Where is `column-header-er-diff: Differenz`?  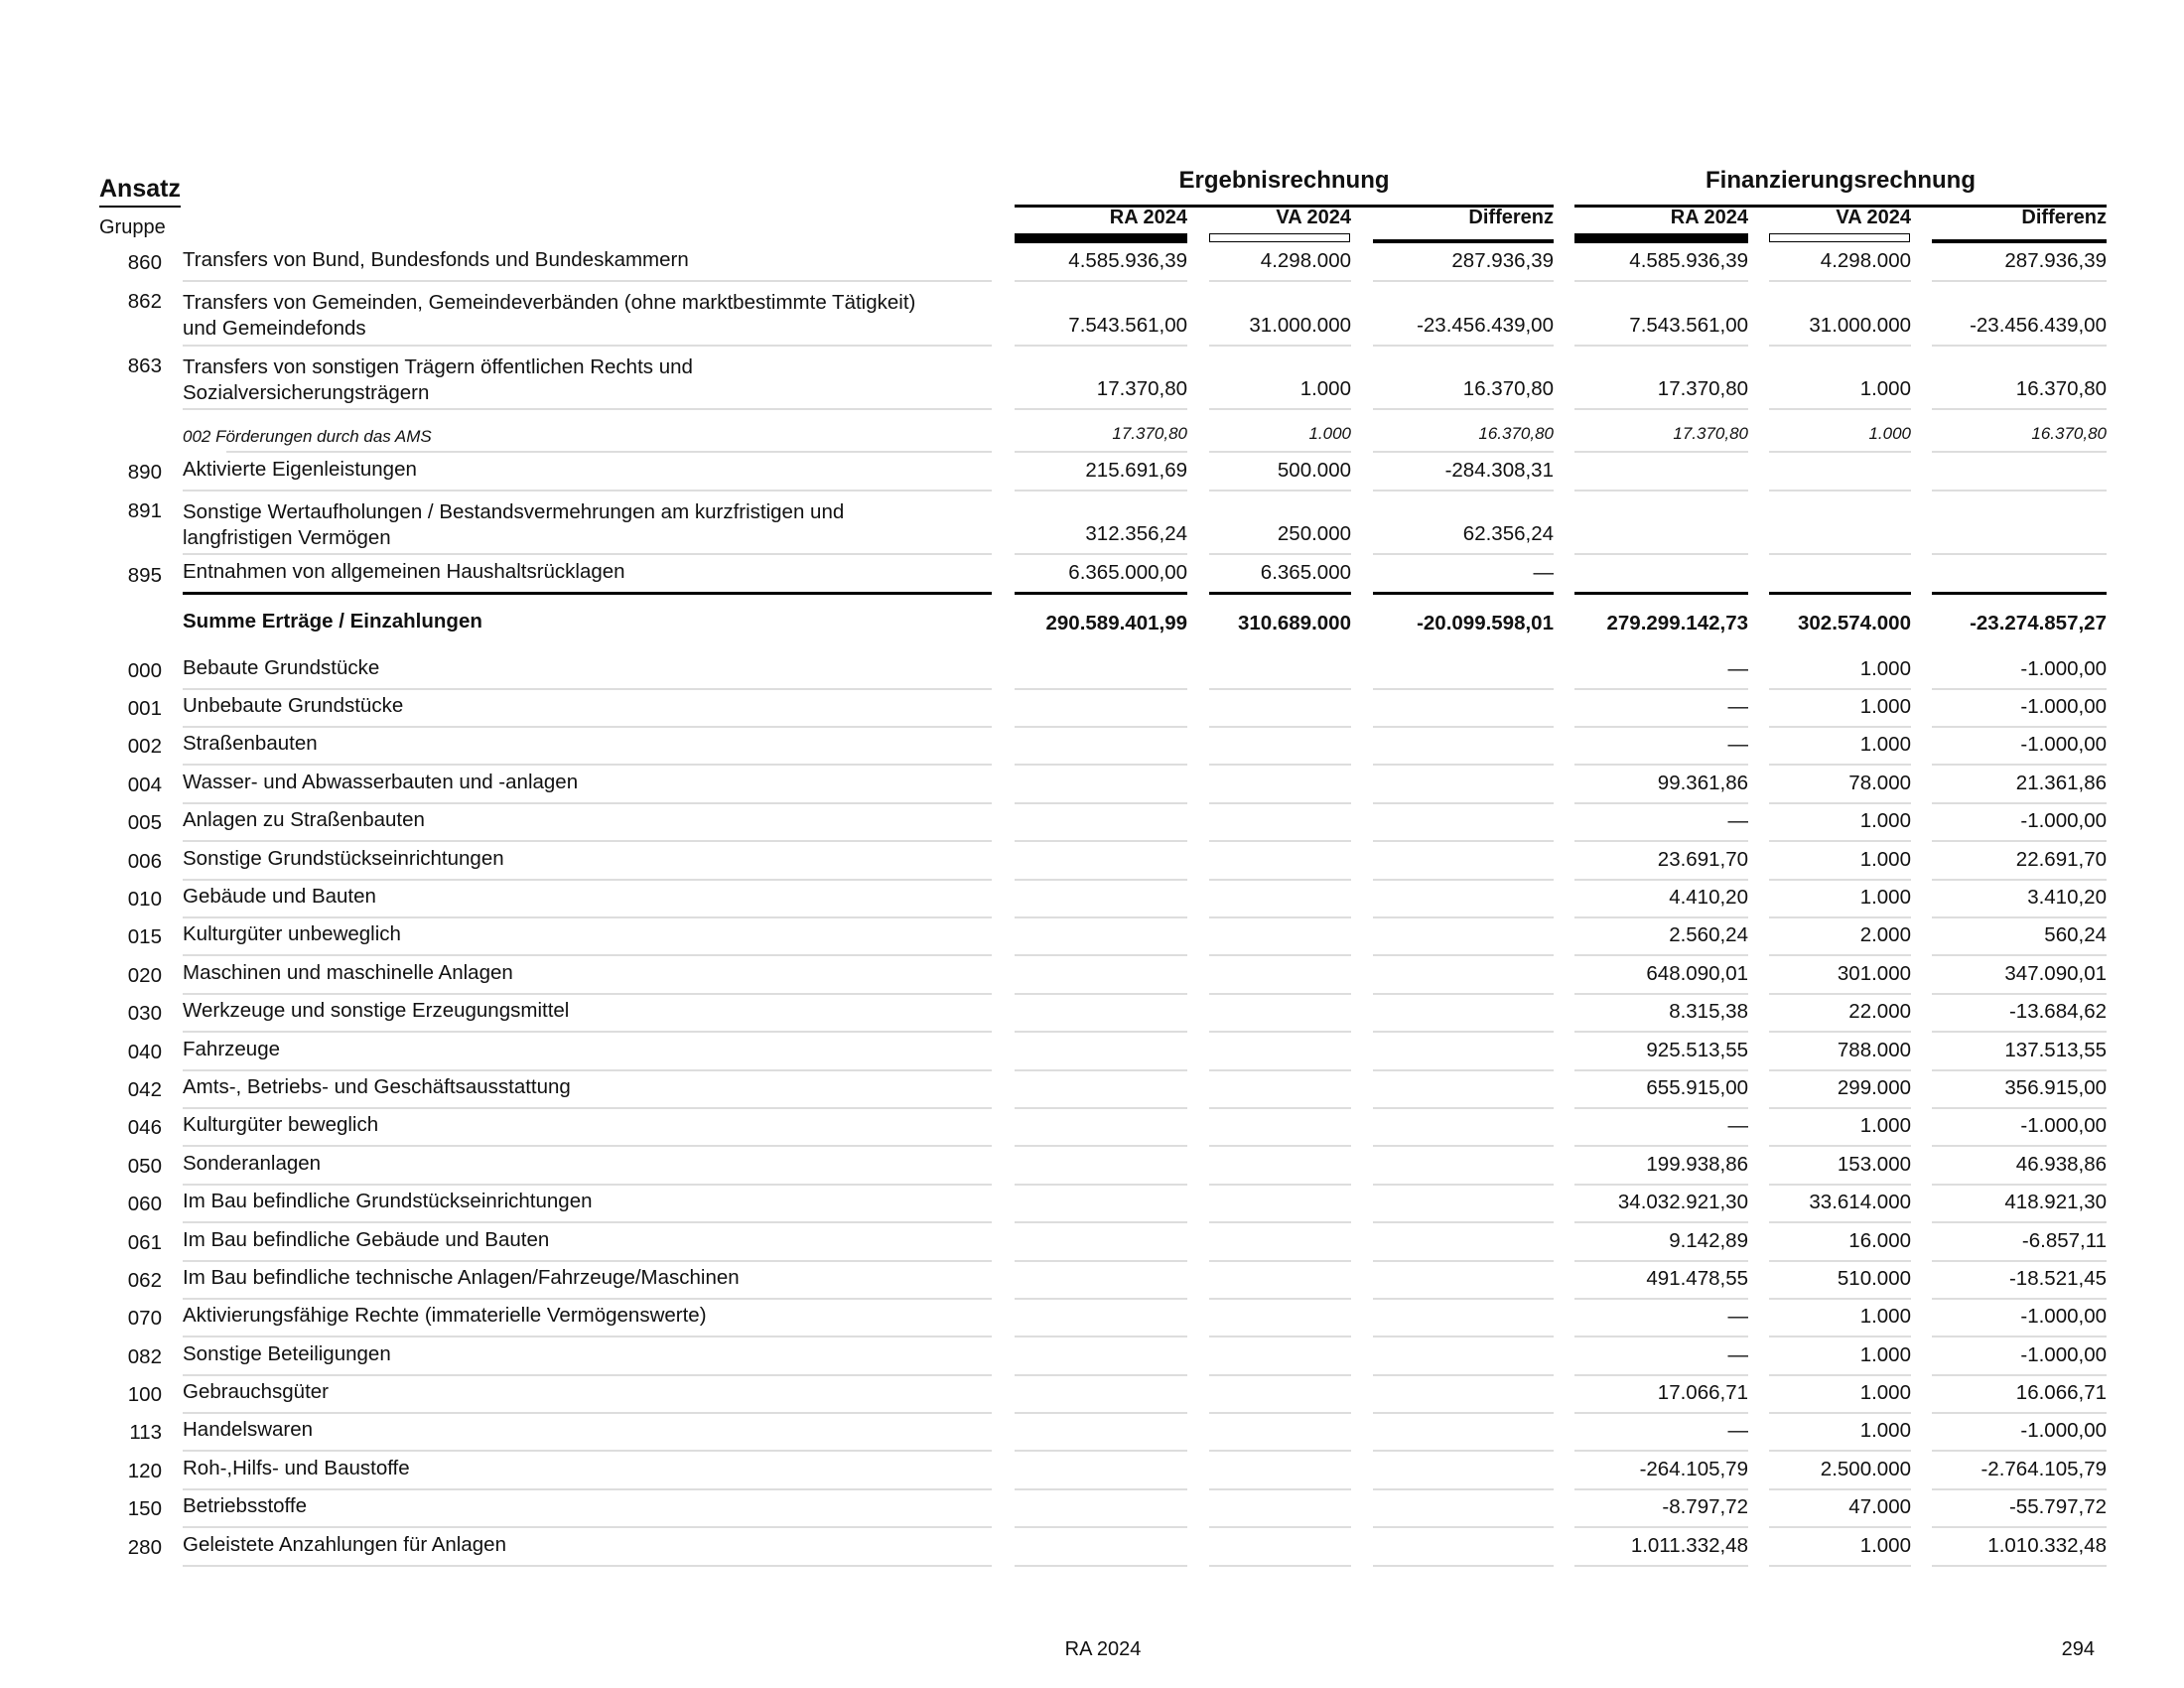 column-header-er-diff: Differenz is located at coordinates (1511, 217).